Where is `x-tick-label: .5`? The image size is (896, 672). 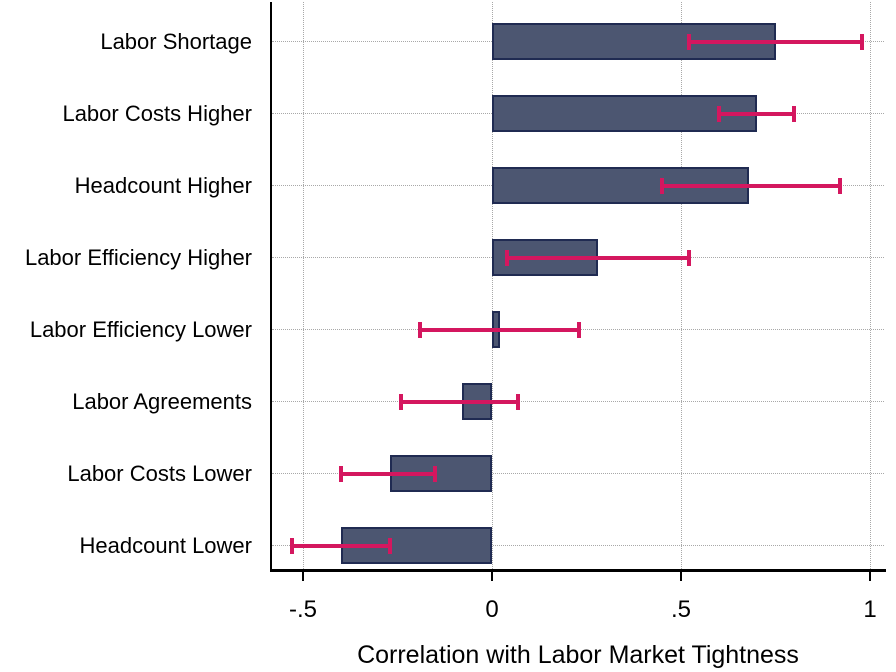 x-tick-label: .5 is located at coordinates (680, 609).